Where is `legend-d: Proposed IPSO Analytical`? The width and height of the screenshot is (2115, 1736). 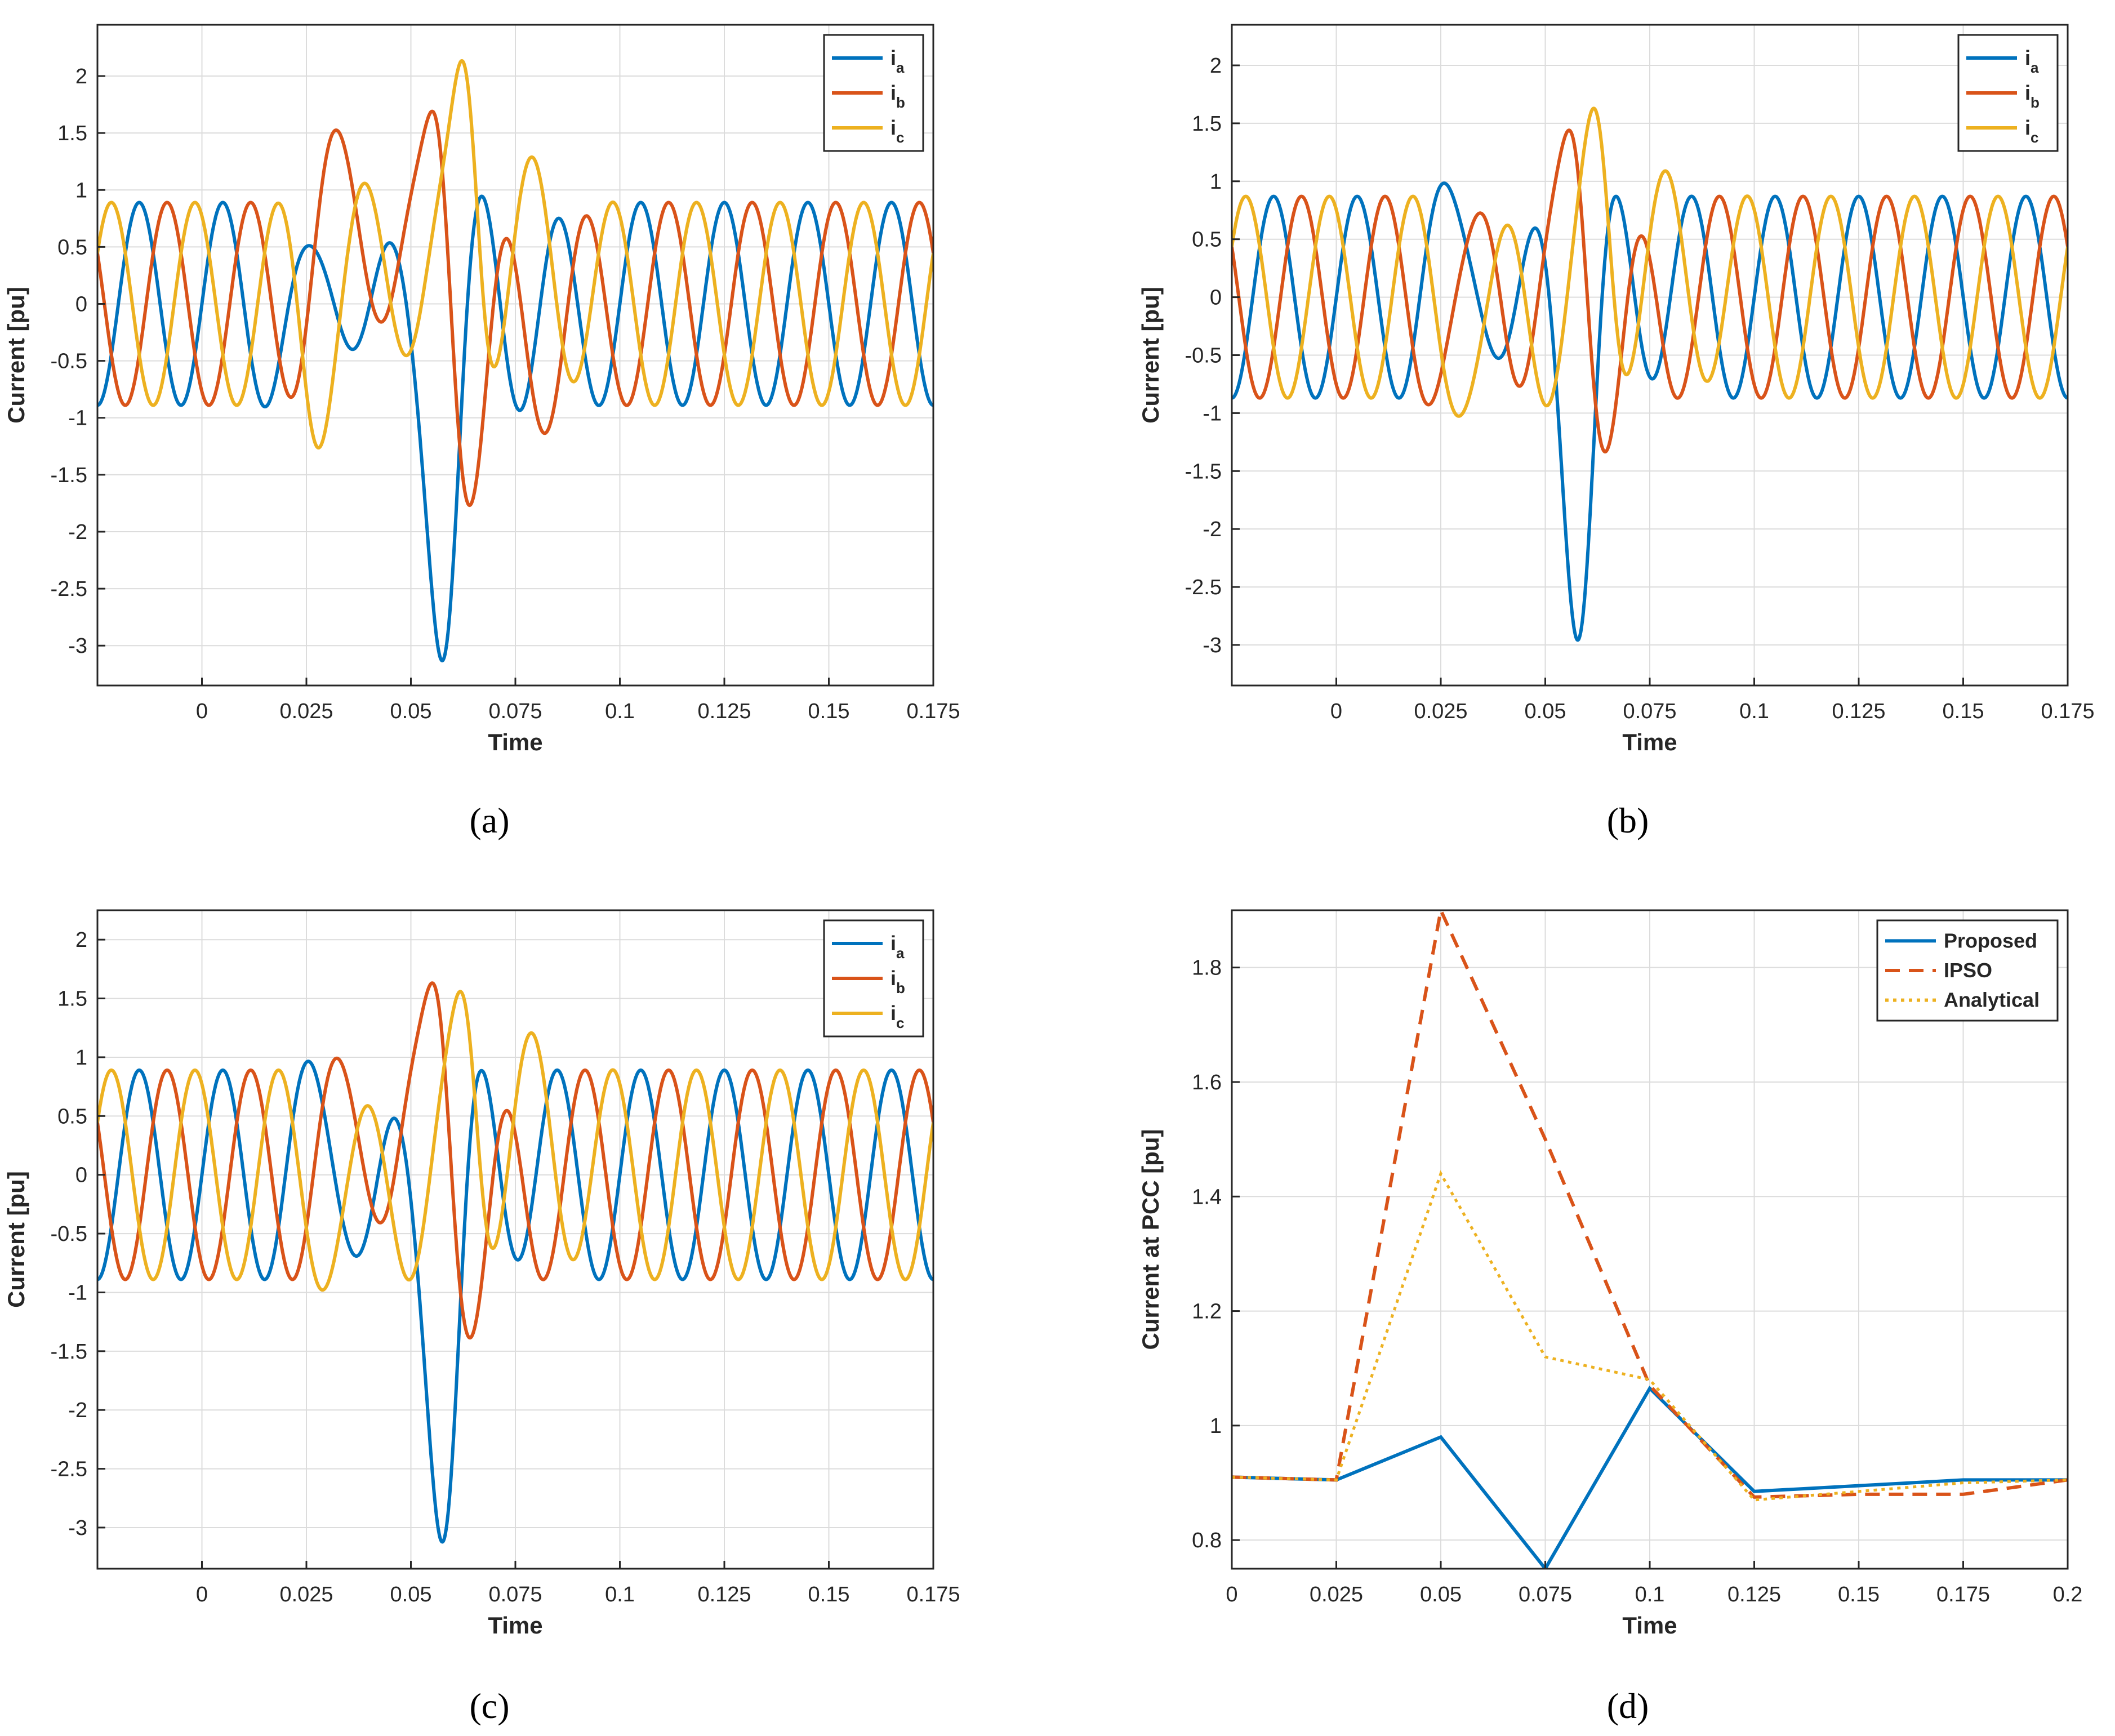 legend-d: Proposed IPSO Analytical is located at coordinates (1968, 971).